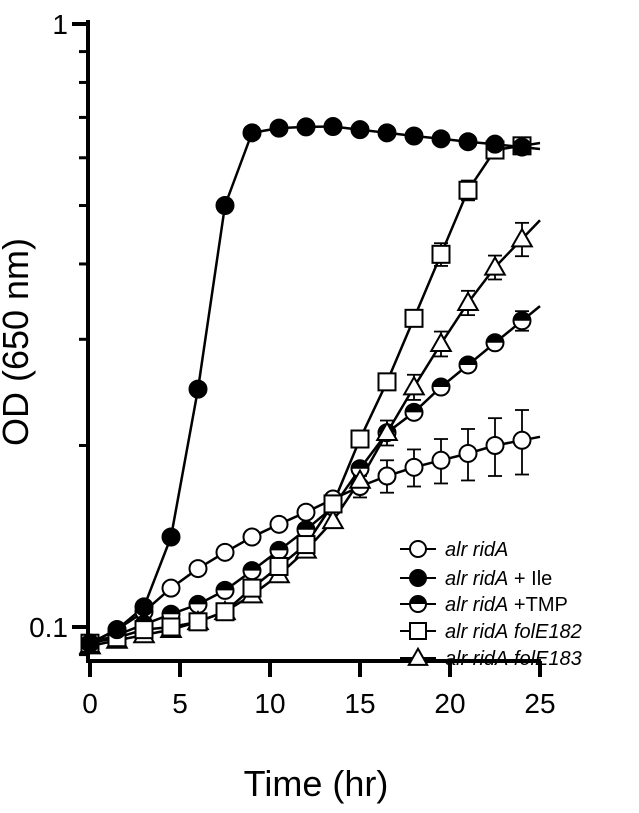  Describe the element at coordinates (58, 333) in the screenshot. I see `y-ticks: 0.11` at that location.